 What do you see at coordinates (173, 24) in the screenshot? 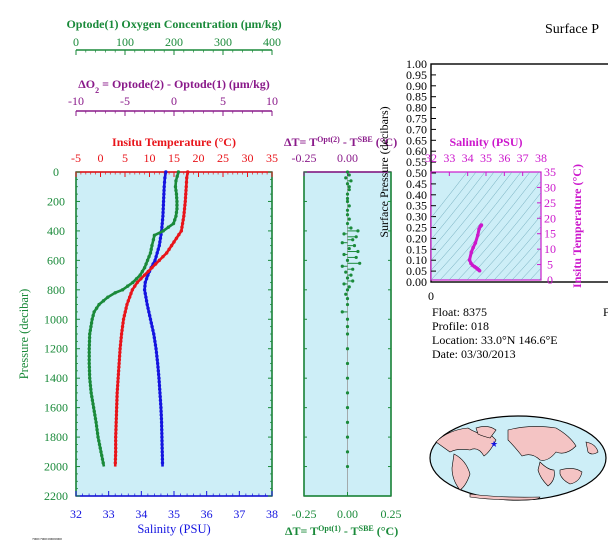
I see `oxygen-axis-title: Optode(1) Oxygen Concentration (μm/kg)` at bounding box center [173, 24].